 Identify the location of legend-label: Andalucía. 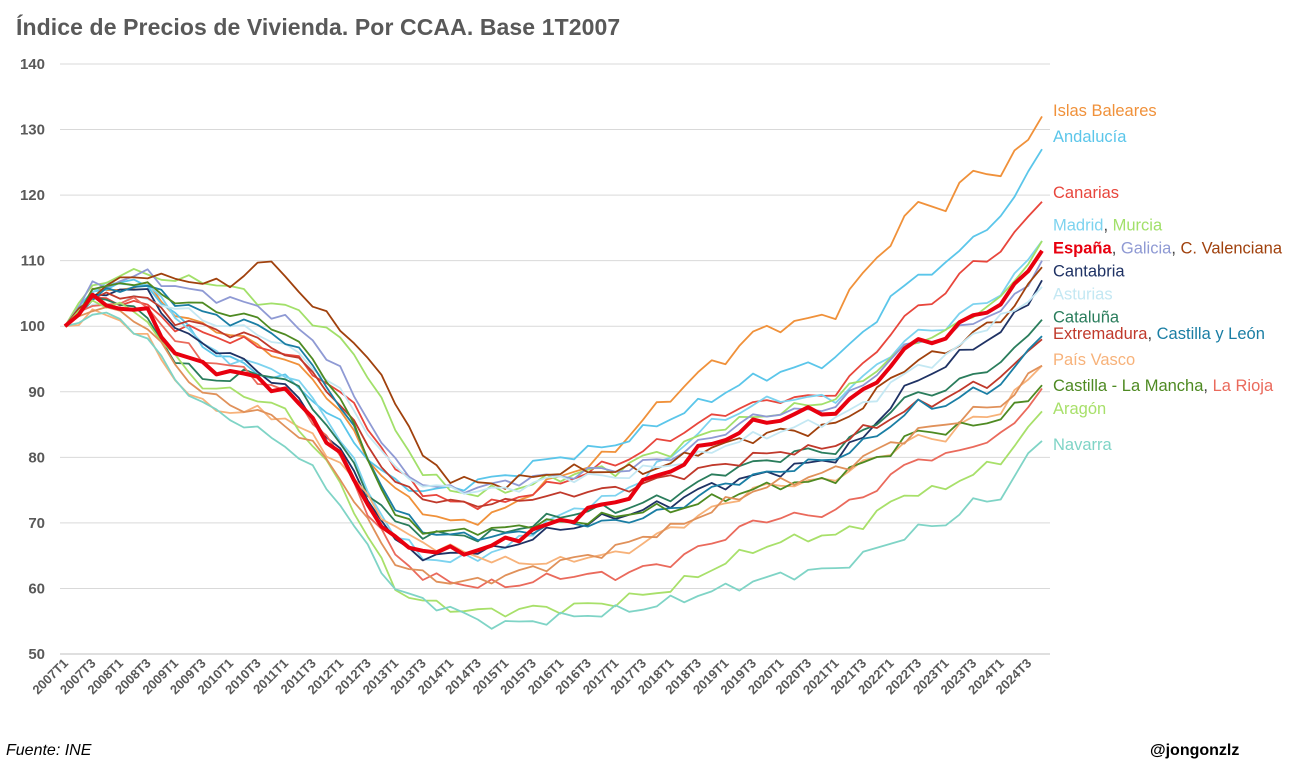
(1090, 137).